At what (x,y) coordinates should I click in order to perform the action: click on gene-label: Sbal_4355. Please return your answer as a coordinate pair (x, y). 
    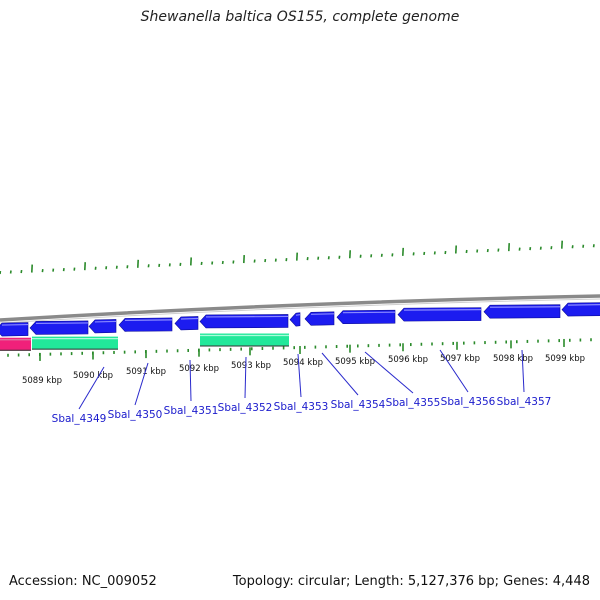
    Looking at the image, I should click on (413, 403).